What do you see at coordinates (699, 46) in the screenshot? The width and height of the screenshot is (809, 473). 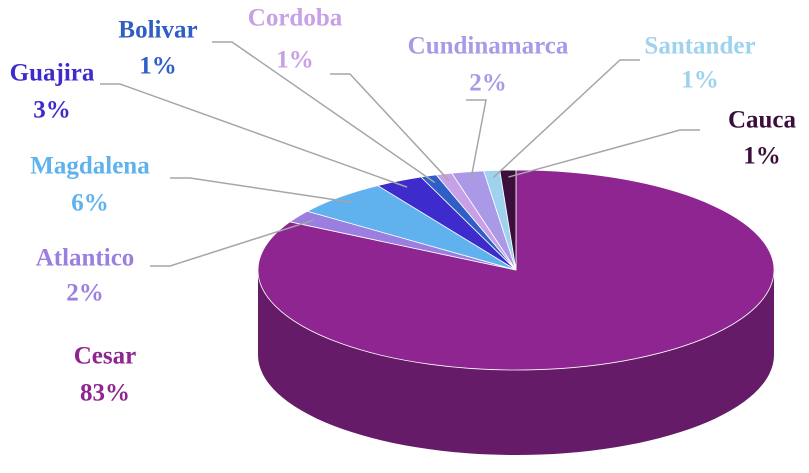 I see `slice-label: Santander` at bounding box center [699, 46].